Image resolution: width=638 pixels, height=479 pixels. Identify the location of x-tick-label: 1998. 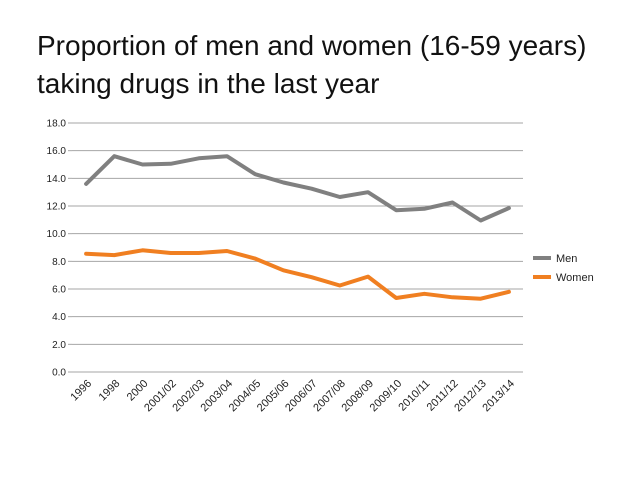
(110, 391).